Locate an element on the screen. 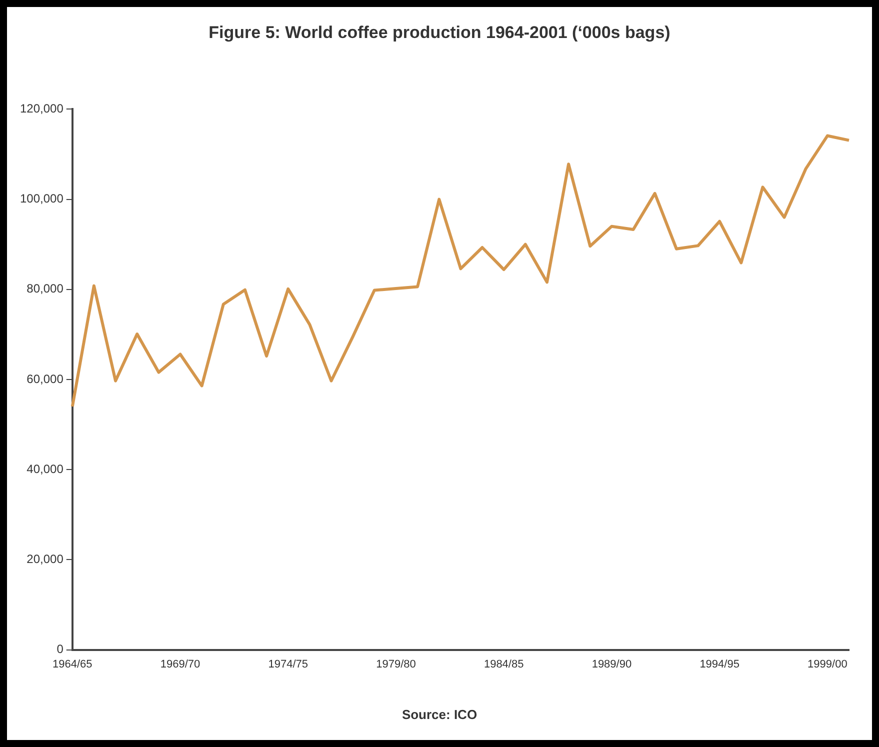 The width and height of the screenshot is (879, 747). x-tick-label: 1994/95 is located at coordinates (720, 664).